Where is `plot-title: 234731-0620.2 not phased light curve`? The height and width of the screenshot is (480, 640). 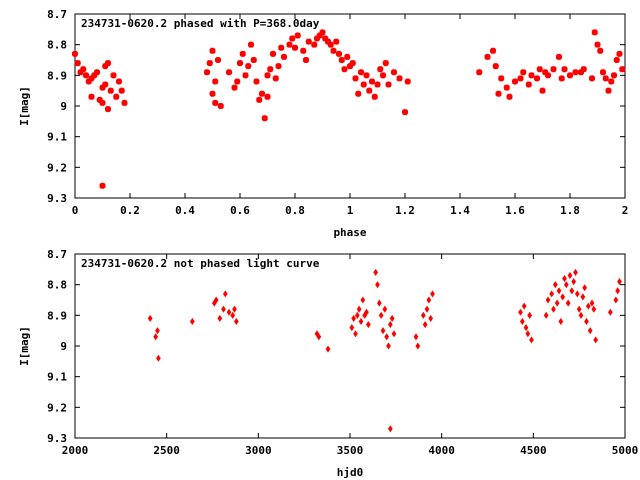 plot-title: 234731-0620.2 not phased light curve is located at coordinates (200, 263).